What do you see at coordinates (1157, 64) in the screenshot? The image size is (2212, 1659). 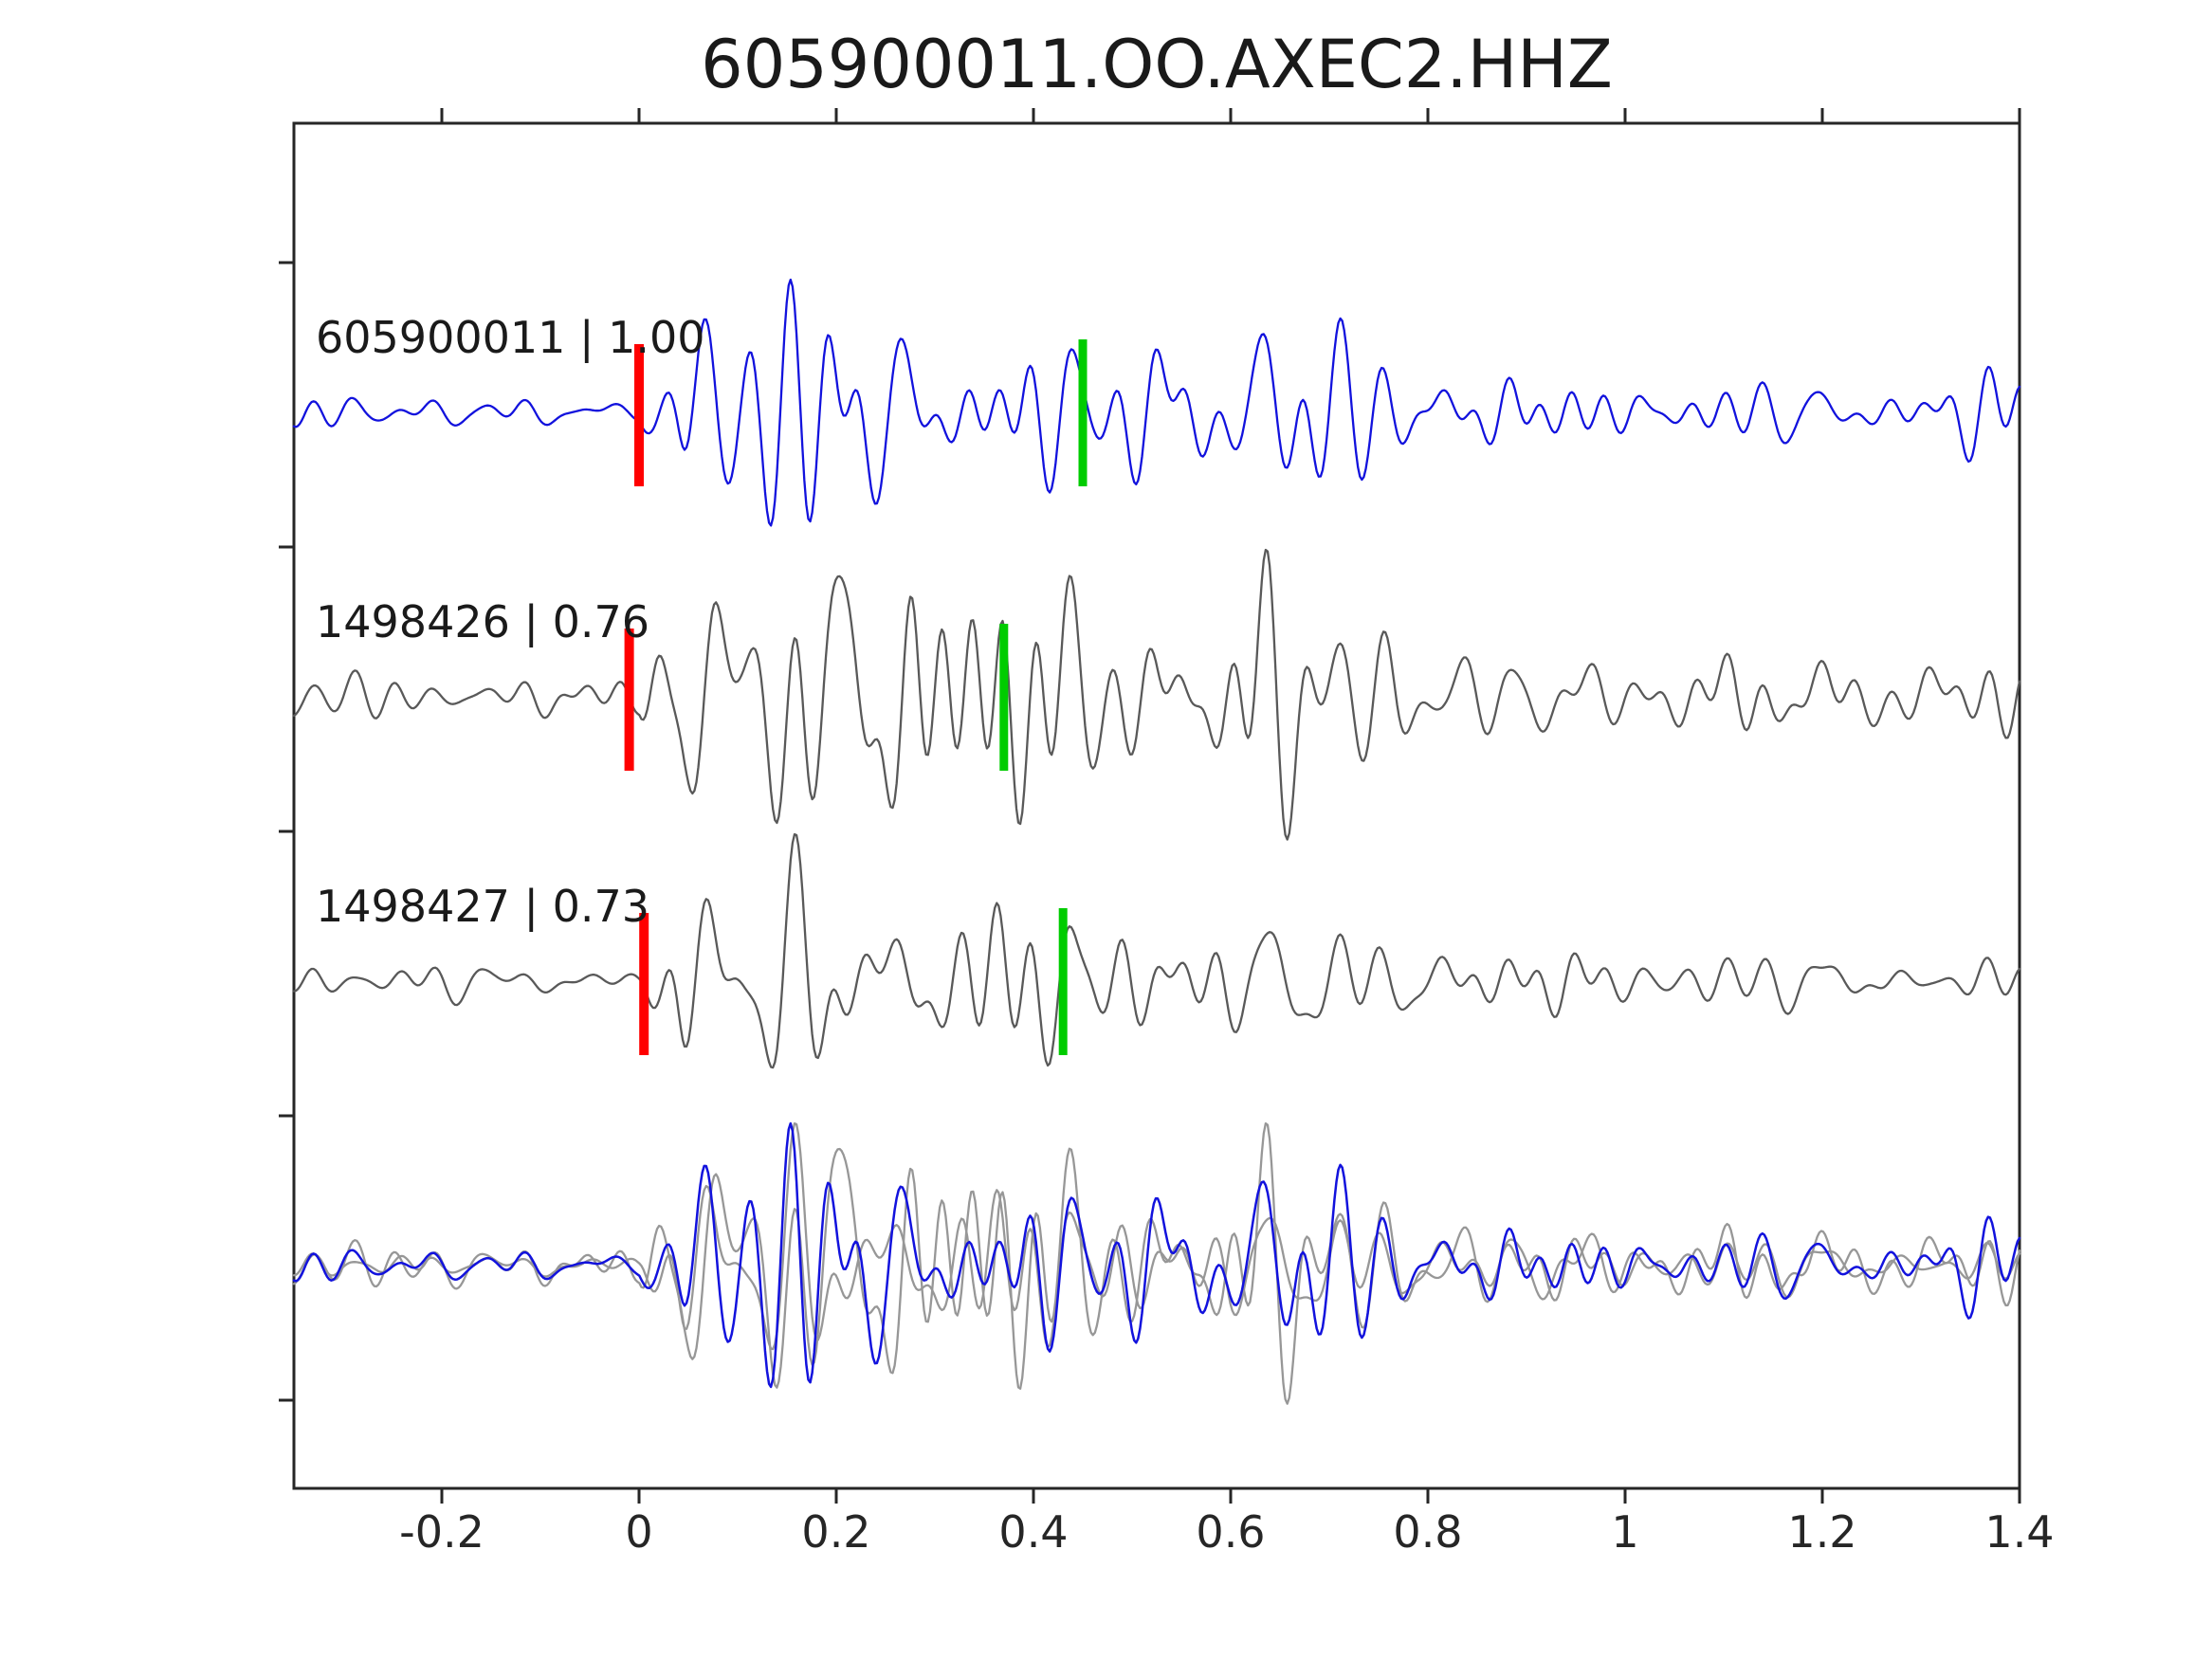 I see `figure-title: 605900011.OO.AXEC2.HHZ` at bounding box center [1157, 64].